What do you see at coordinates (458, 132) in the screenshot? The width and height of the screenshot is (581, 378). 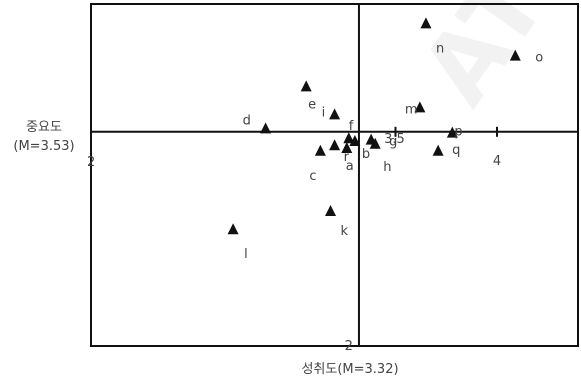 I see `point-label-p: p` at bounding box center [458, 132].